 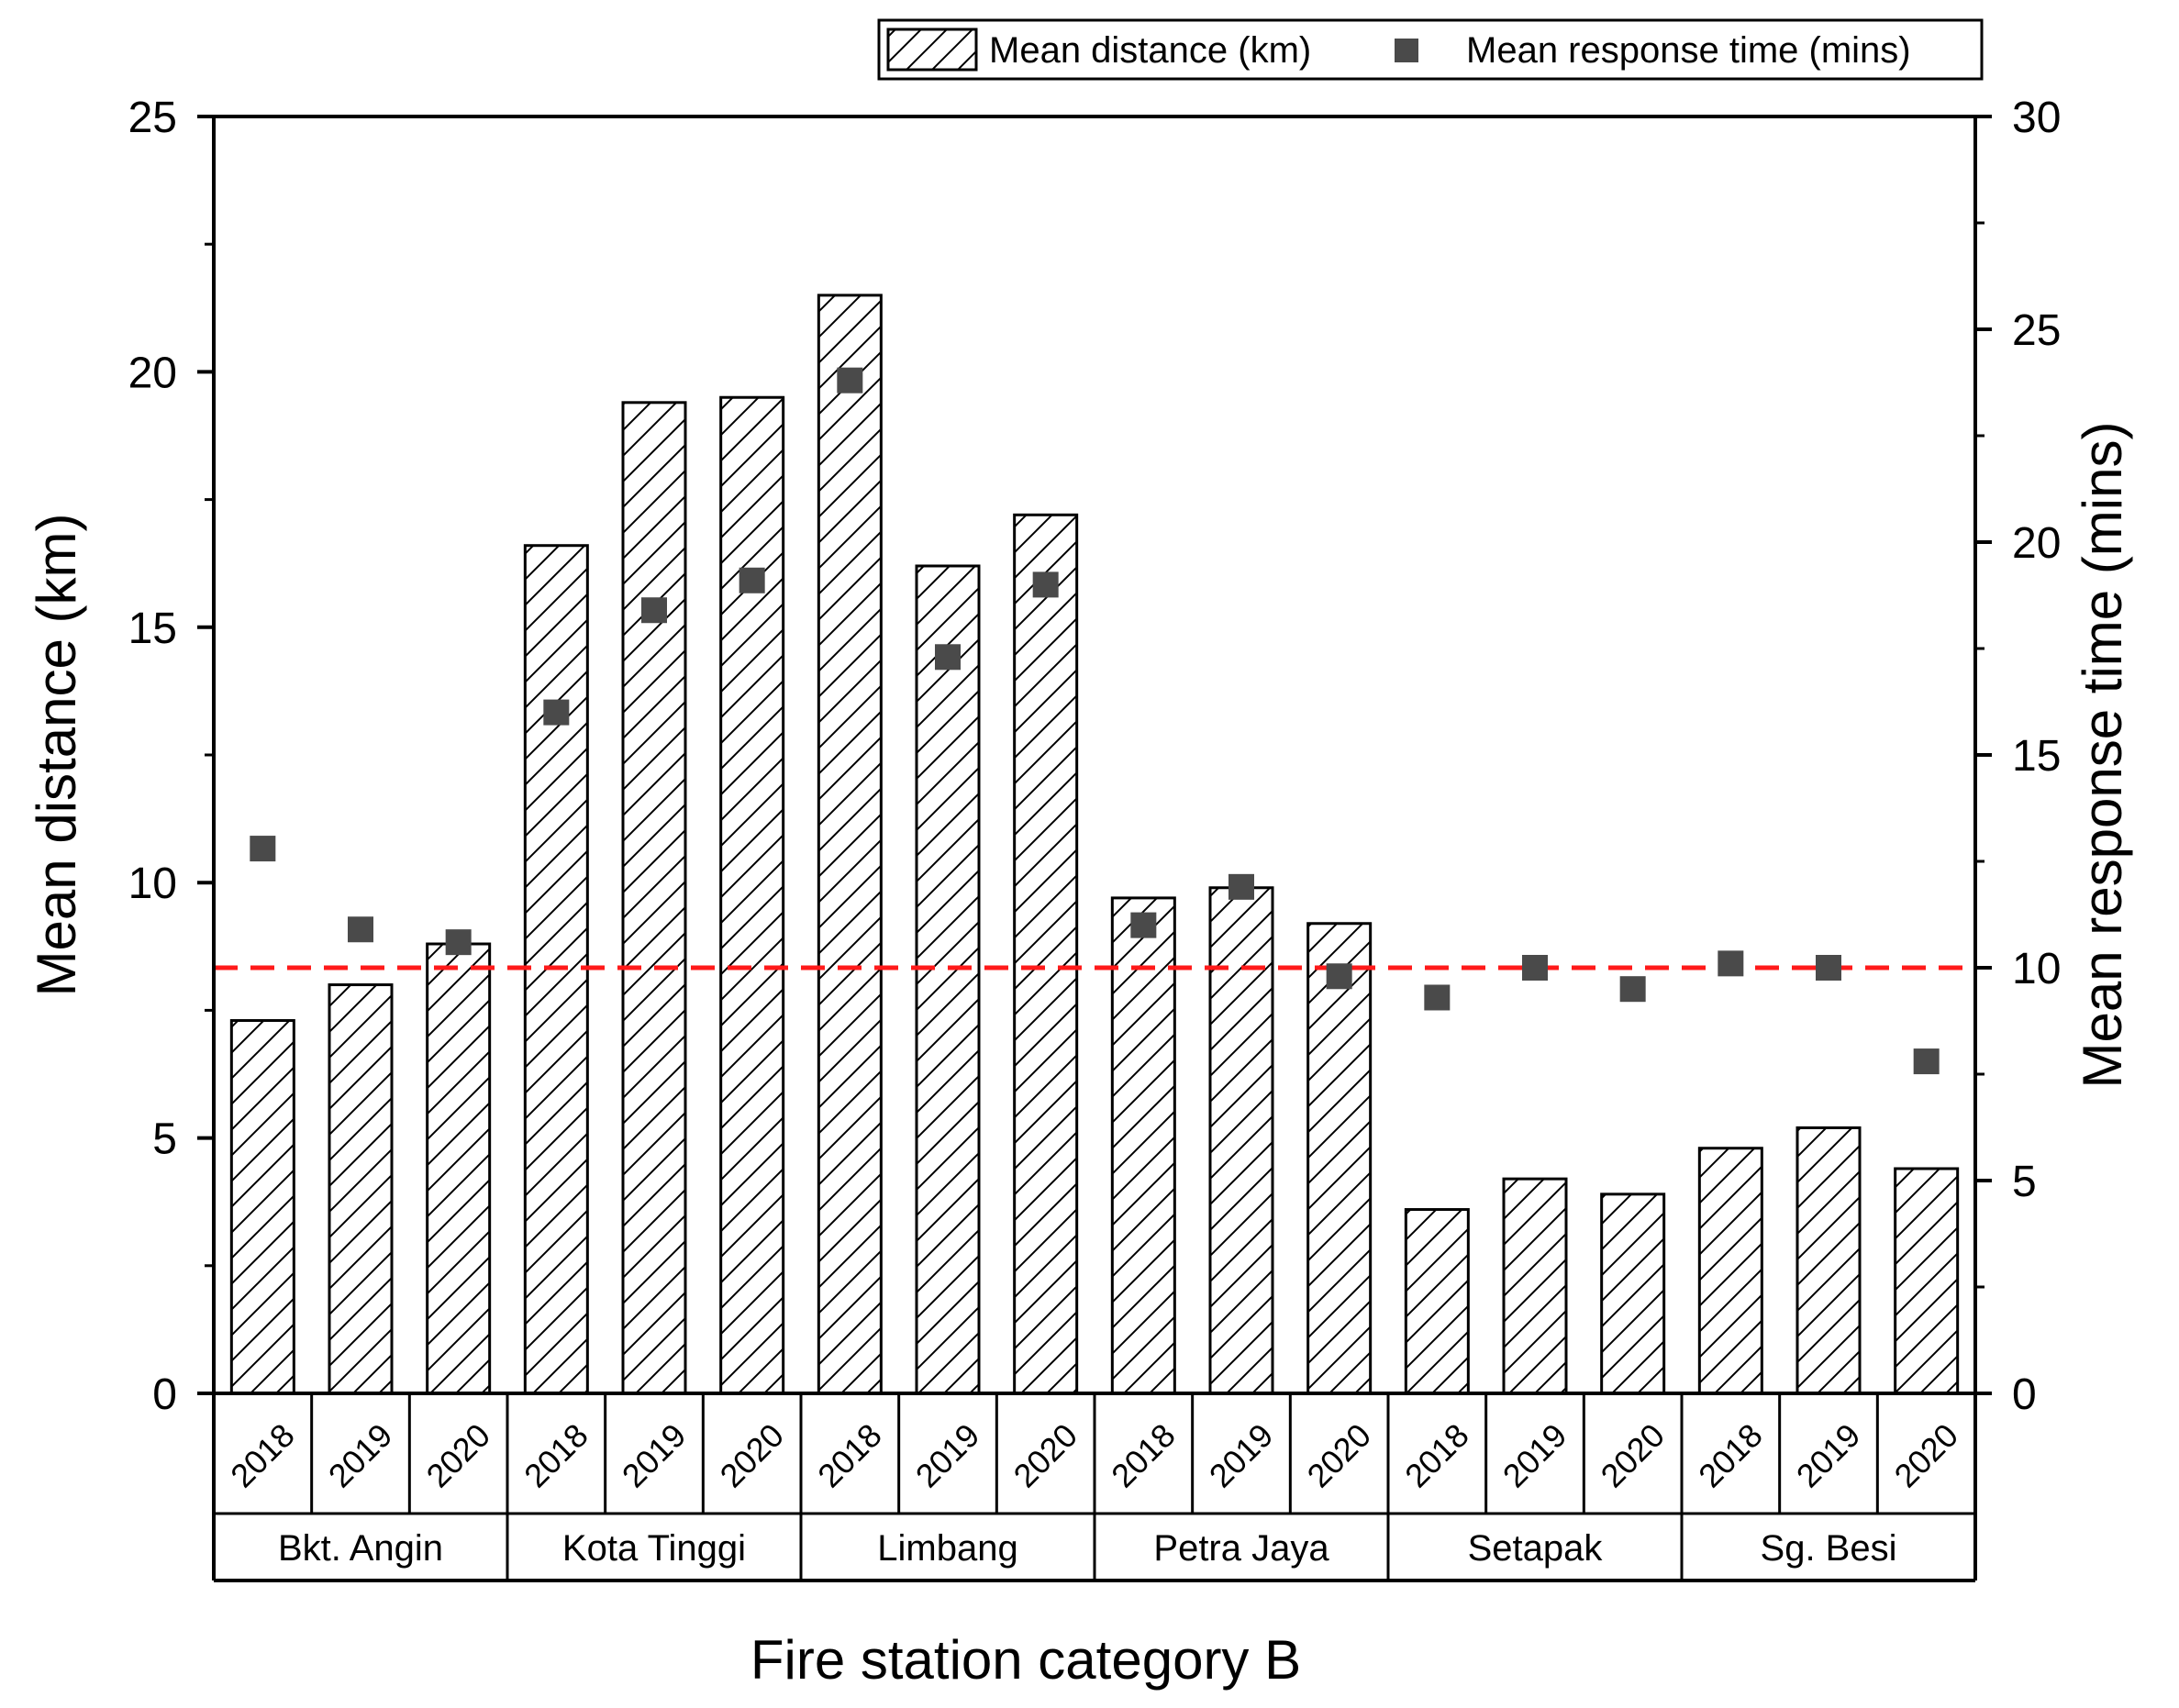 What do you see at coordinates (2025, 1394) in the screenshot?
I see `right-tick-label: 0` at bounding box center [2025, 1394].